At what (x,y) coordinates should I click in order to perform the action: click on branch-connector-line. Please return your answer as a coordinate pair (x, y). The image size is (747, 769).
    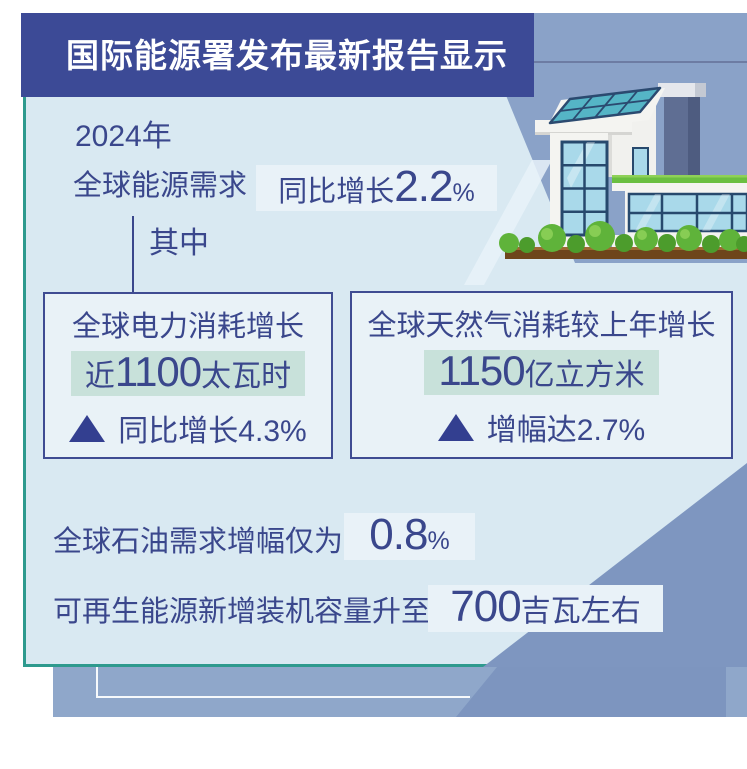
    Looking at the image, I should click on (133, 254).